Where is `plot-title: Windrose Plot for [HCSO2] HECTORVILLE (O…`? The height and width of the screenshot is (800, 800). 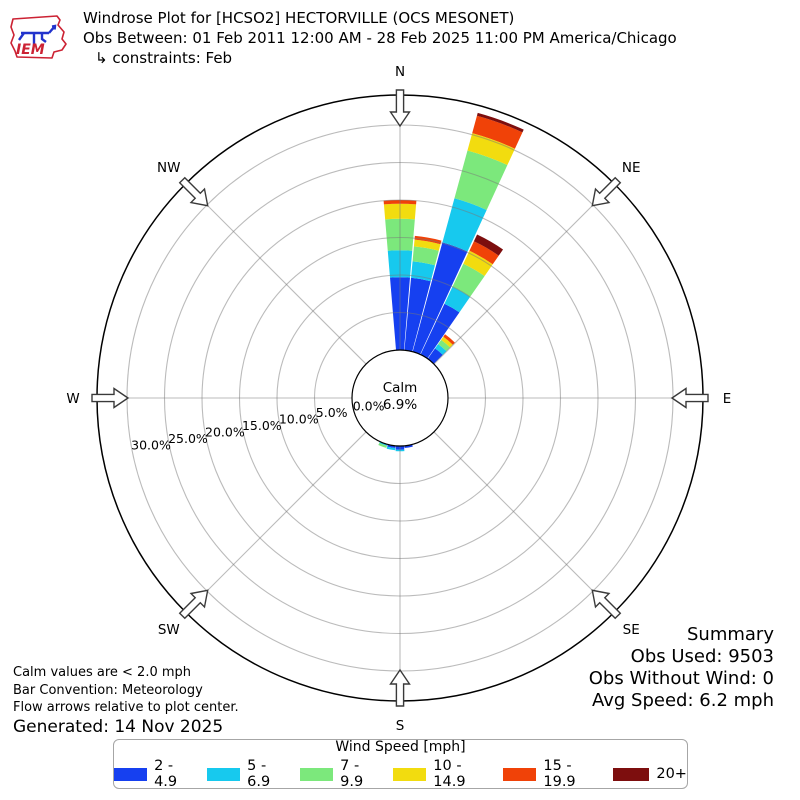 plot-title: Windrose Plot for [HCSO2] HECTORVILLE (O… is located at coordinates (299, 18).